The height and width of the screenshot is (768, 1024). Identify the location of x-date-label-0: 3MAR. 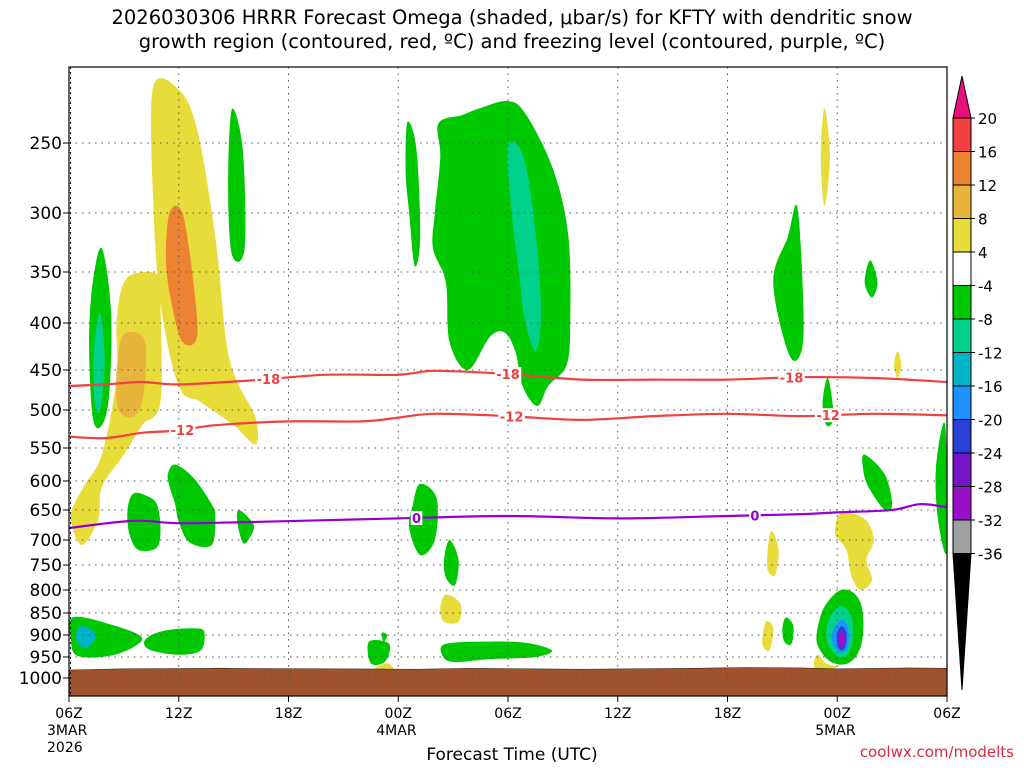
(67, 731).